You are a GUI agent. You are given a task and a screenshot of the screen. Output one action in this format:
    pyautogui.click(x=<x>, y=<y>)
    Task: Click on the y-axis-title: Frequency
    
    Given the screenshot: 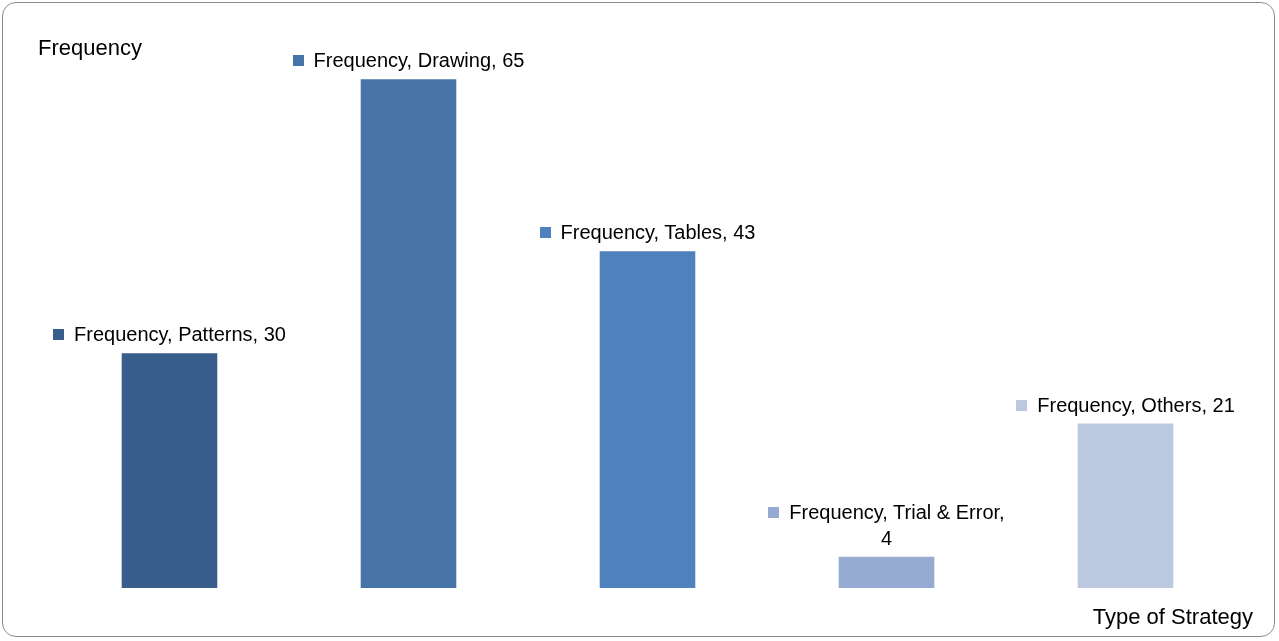 What is the action you would take?
    pyautogui.click(x=90, y=47)
    